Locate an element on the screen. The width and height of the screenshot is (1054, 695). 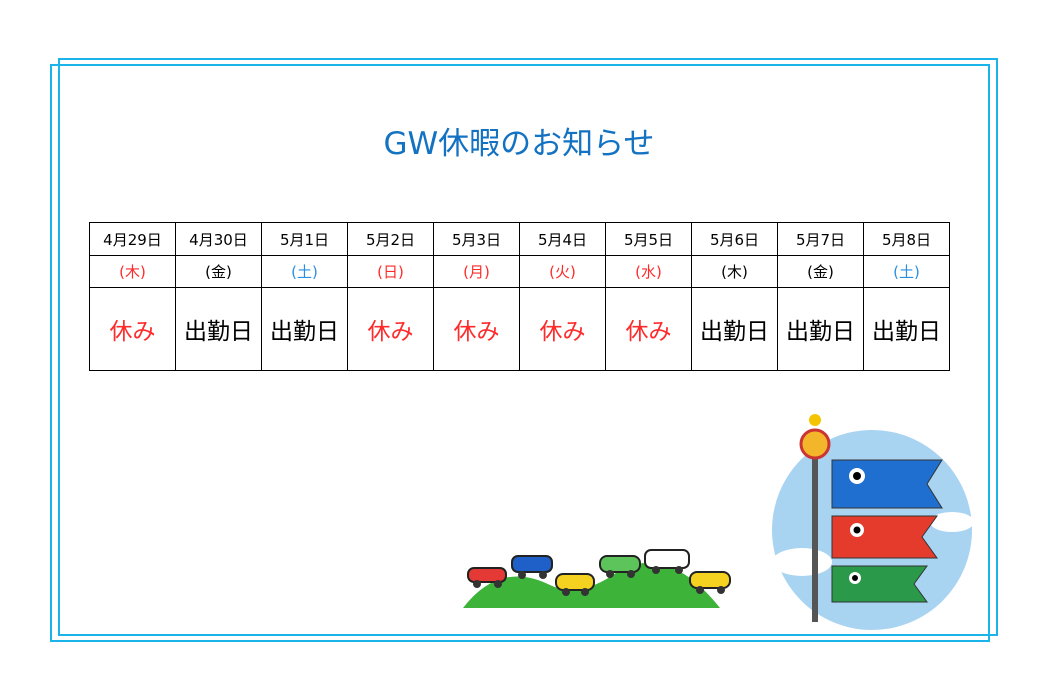
date-cell: 5月5日 is located at coordinates (648, 239).